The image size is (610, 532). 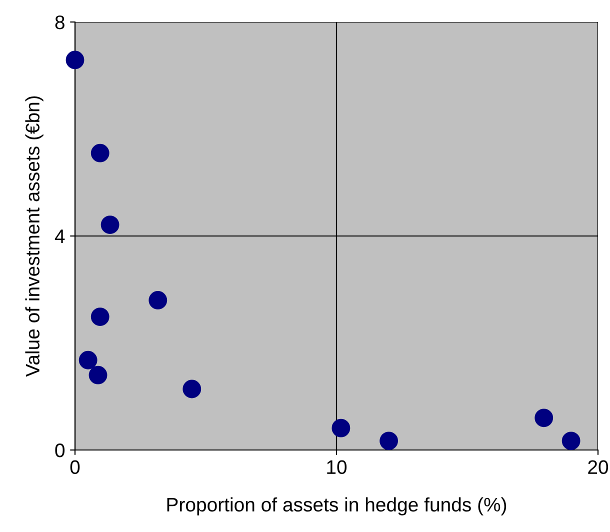 I want to click on y-tick-label: 4, so click(x=59, y=237).